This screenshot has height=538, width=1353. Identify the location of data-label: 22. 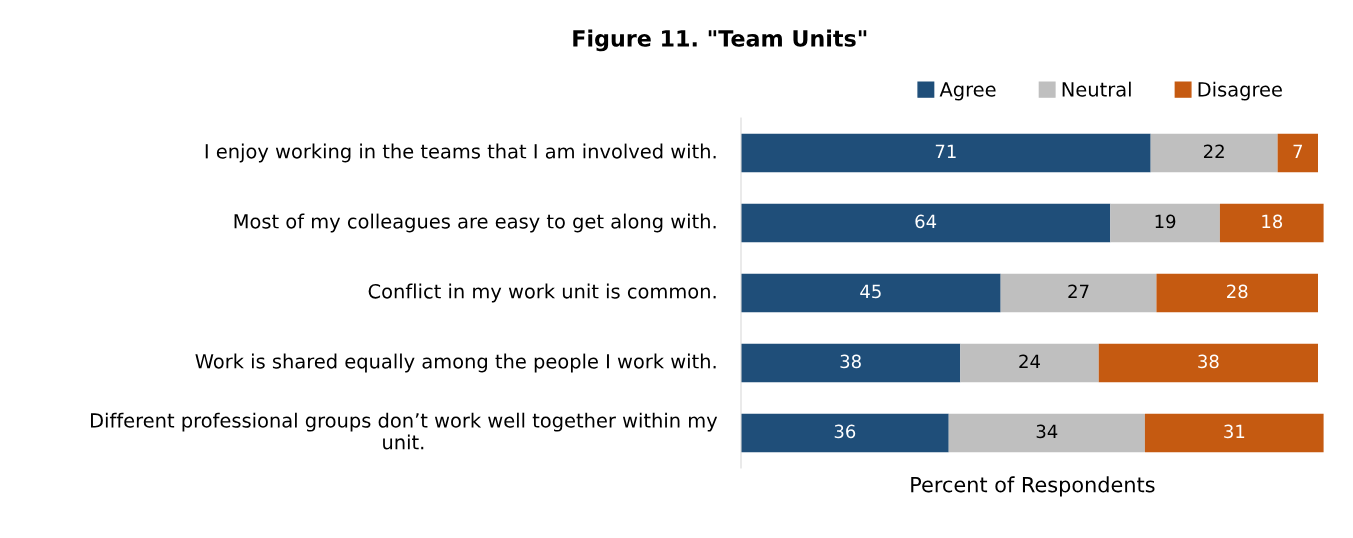
(1213, 151).